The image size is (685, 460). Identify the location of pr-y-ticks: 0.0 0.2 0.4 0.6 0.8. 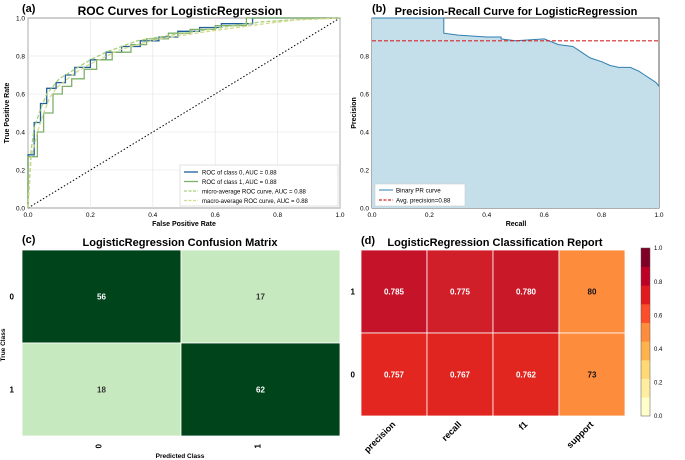
(364, 132).